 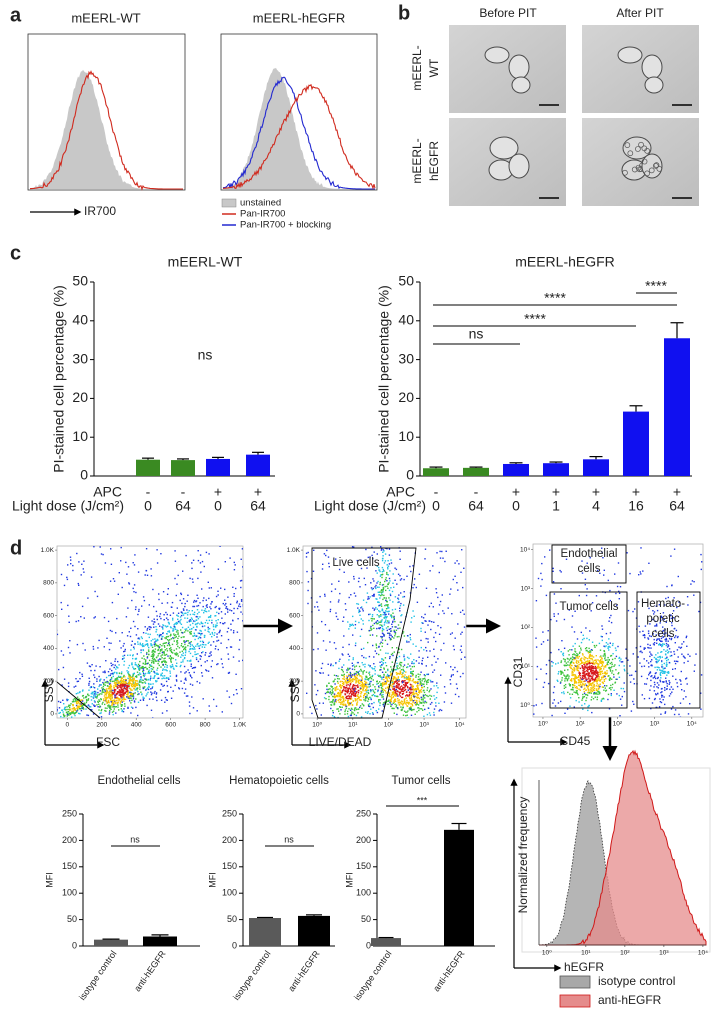 I want to click on x-label: FSC, so click(x=108, y=742).